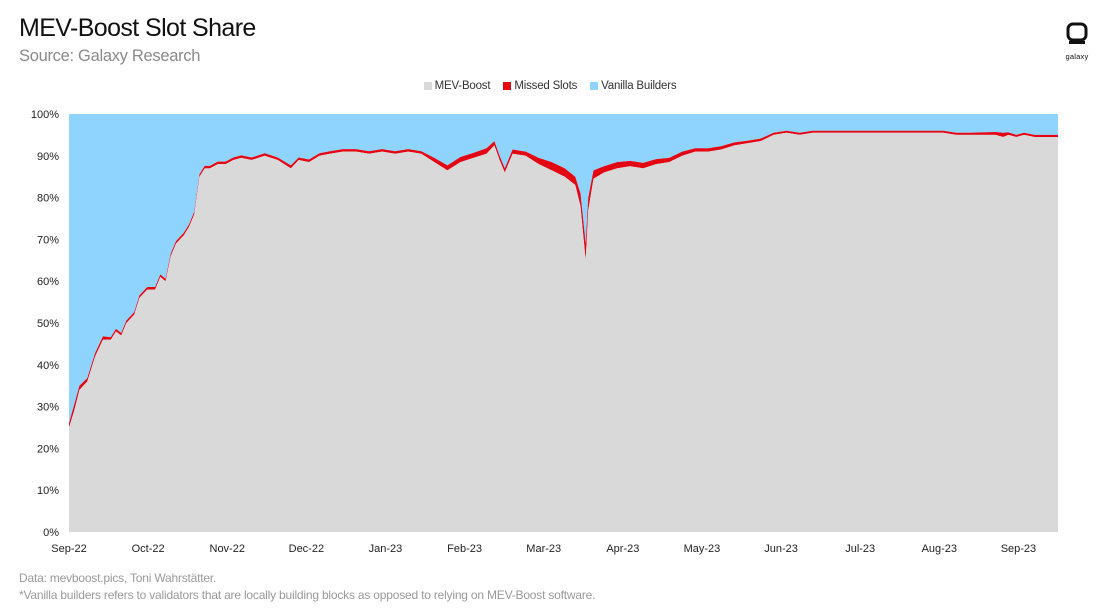  Describe the element at coordinates (227, 549) in the screenshot. I see `x-tick-label: Nov-22` at that location.